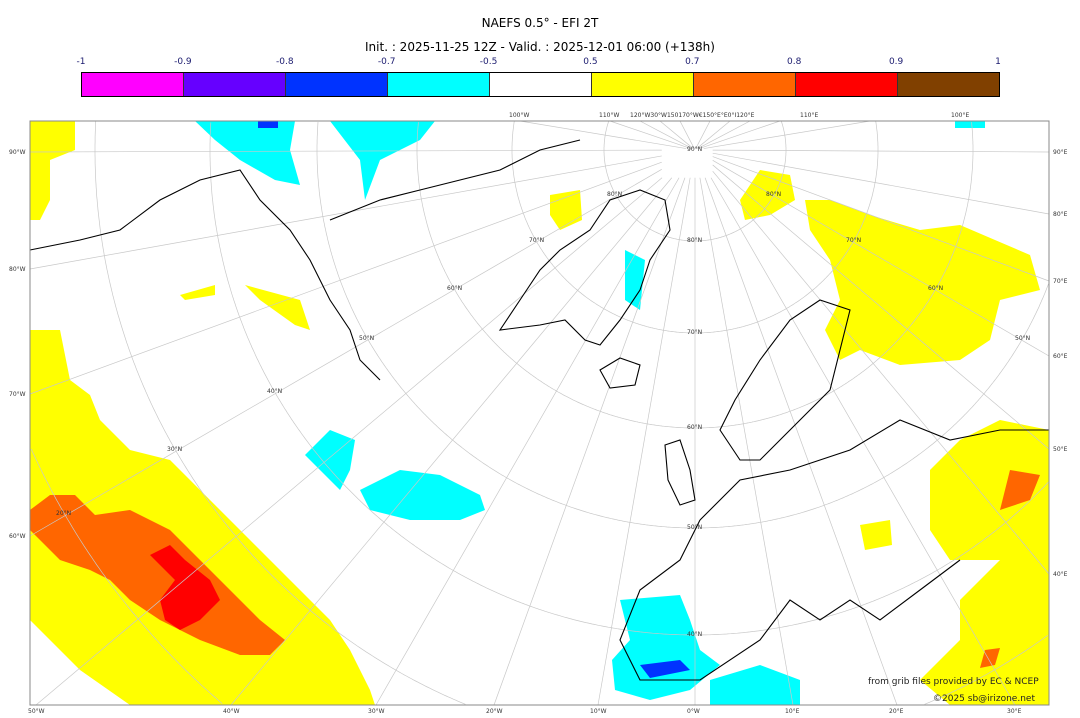  What do you see at coordinates (64, 513) in the screenshot?
I see `latitude-label: 20°N` at bounding box center [64, 513].